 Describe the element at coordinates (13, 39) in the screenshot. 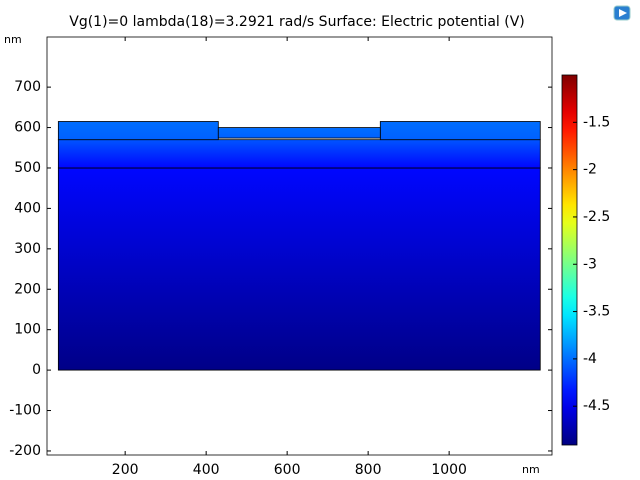

I see `y-unit: nm` at that location.